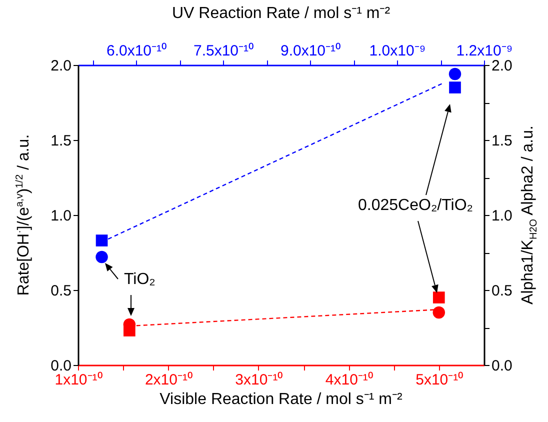 The width and height of the screenshot is (548, 422). What do you see at coordinates (349, 380) in the screenshot?
I see `x-tick-label: 4x10⁻¹⁰` at bounding box center [349, 380].